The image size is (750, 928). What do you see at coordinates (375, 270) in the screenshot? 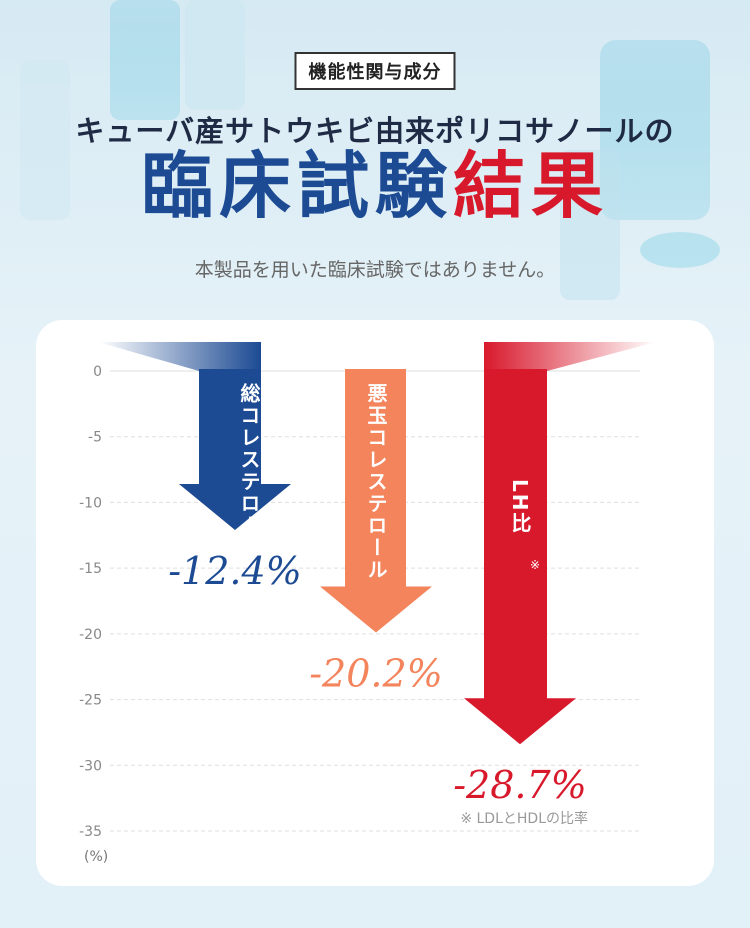
I see `disclaimer-note: 本製品を用いた臨床試験ではありません。` at bounding box center [375, 270].